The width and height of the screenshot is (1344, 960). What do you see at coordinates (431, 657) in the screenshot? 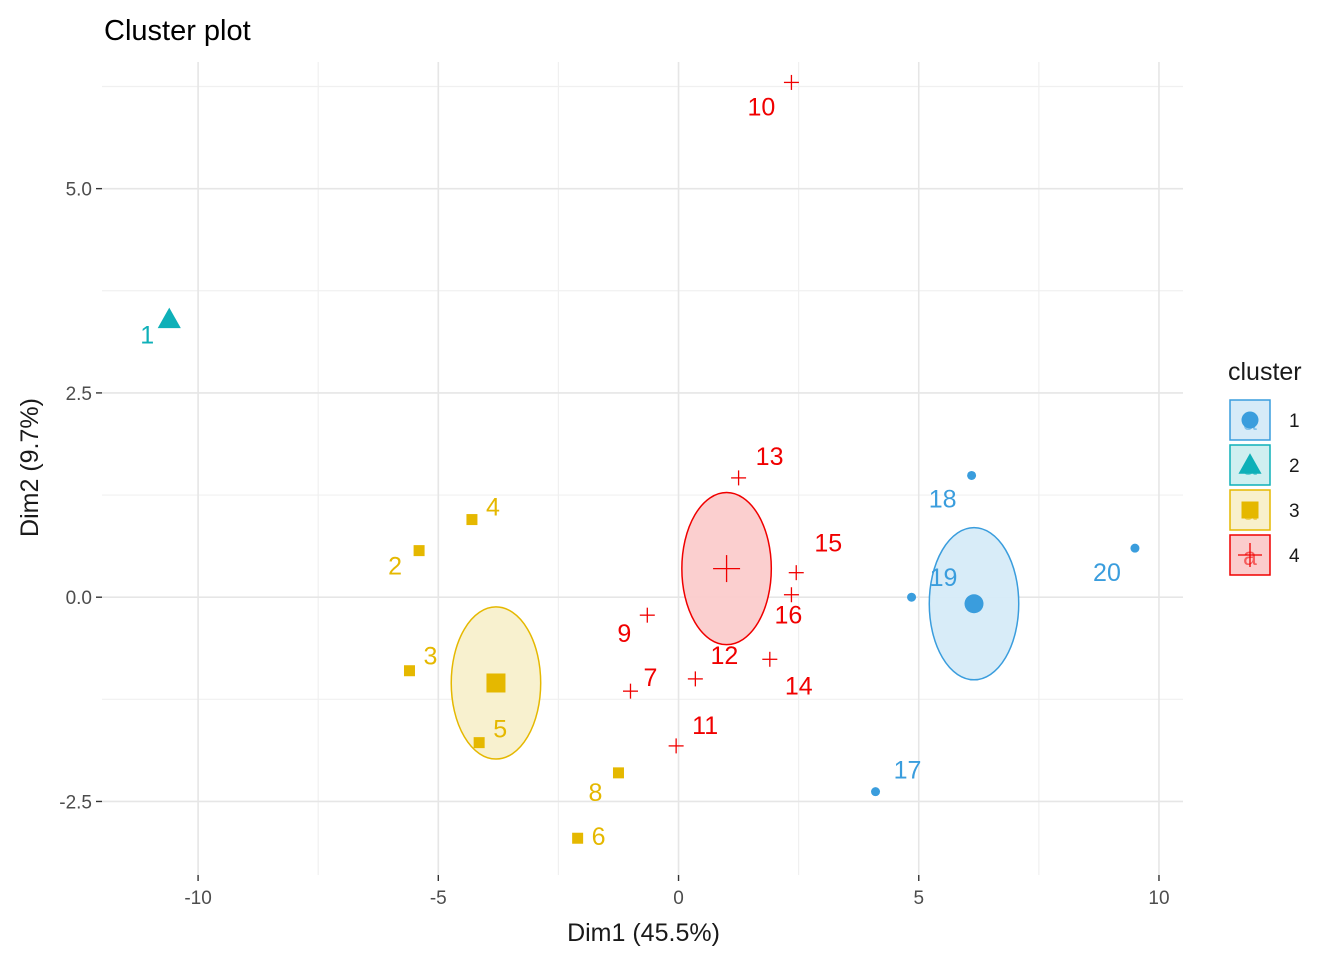
I see `point-label-3: 3` at bounding box center [431, 657].